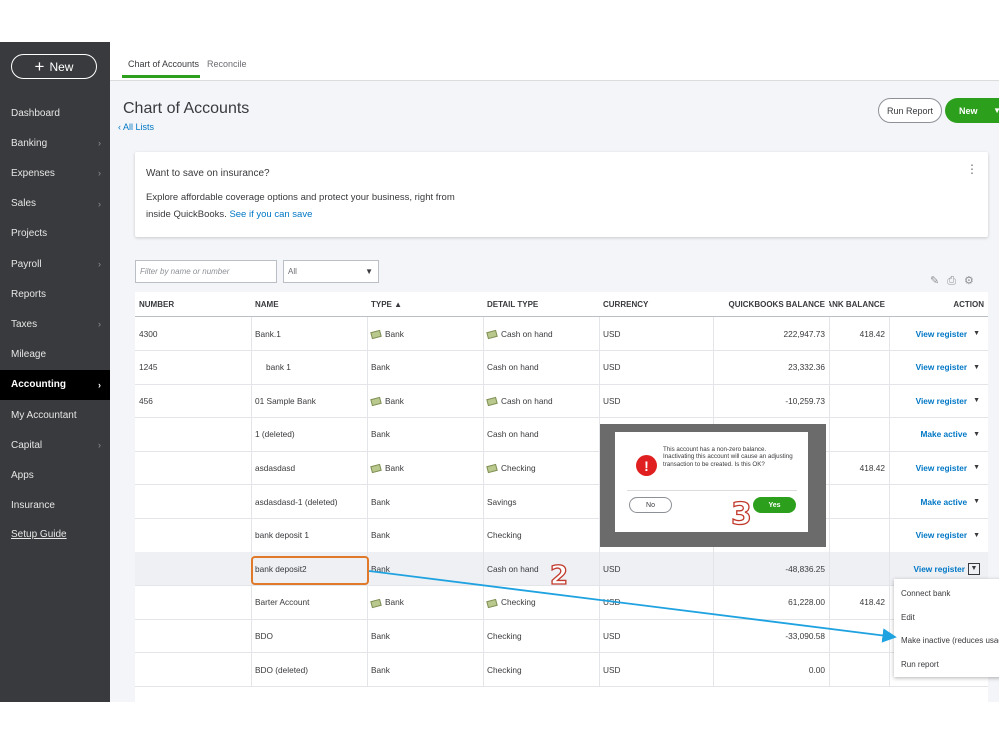 This screenshot has width=999, height=749. Describe the element at coordinates (157, 304) in the screenshot. I see `column-header: NUMBER` at that location.